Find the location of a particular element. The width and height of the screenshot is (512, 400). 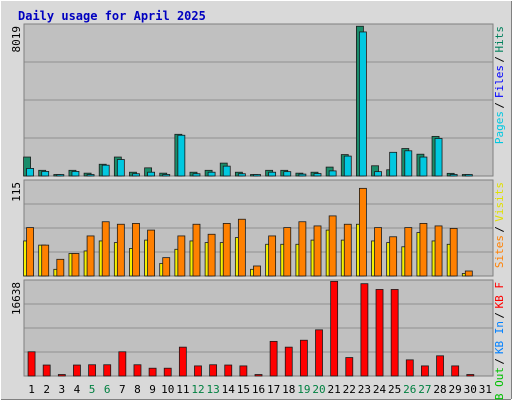

chart-title: Daily usage for April 2025 is located at coordinates (112, 16).